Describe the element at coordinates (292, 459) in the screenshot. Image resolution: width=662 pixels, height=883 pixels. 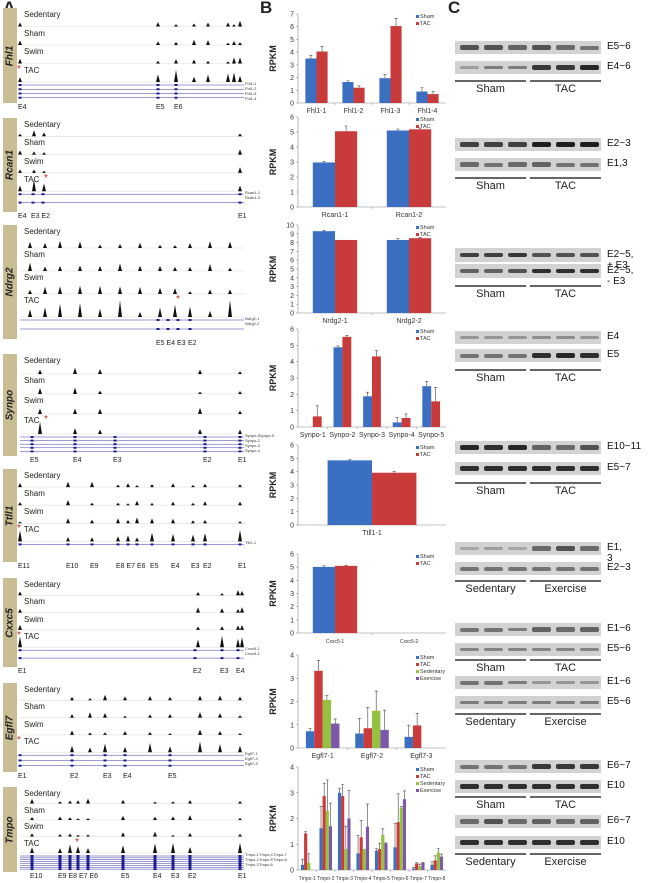
I see `y-tick-label: 5` at that location.